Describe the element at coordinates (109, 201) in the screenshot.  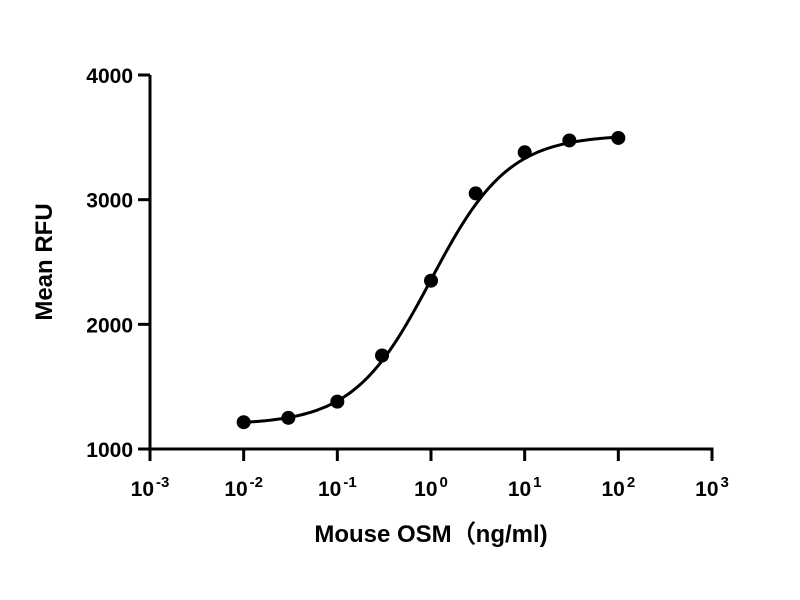
I see `y-tick-label: 3000` at that location.